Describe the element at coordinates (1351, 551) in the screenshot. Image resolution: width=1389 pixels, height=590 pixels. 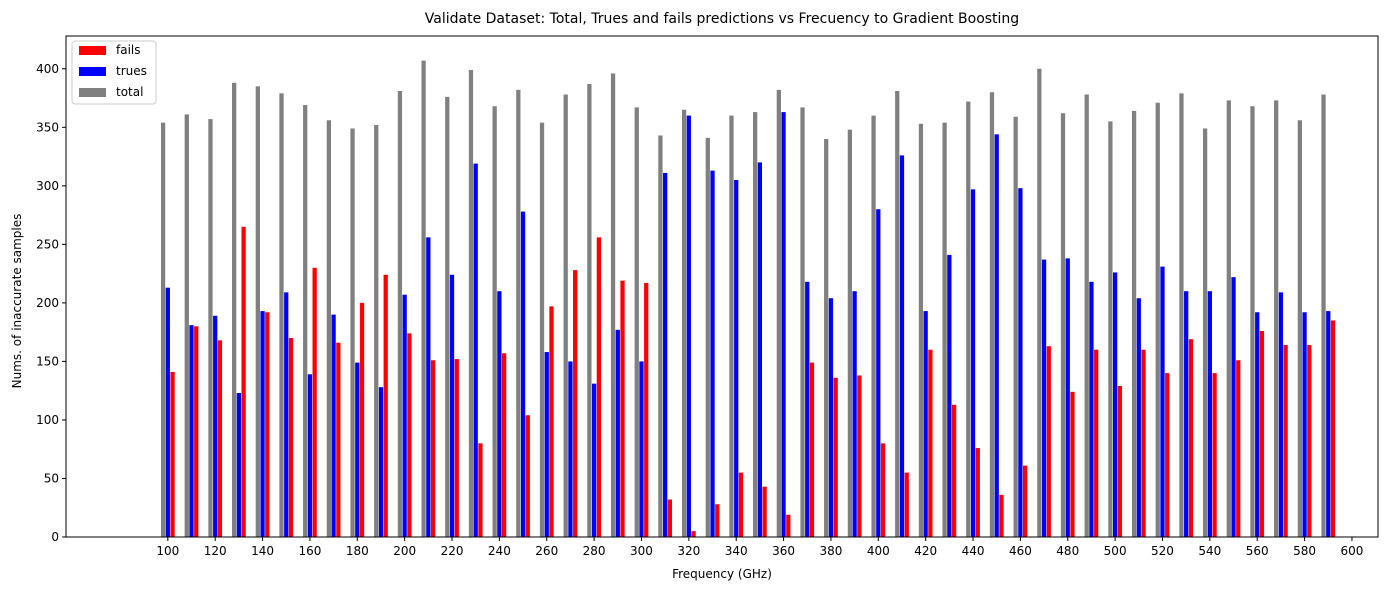
I see `x-tick-label-600: 600` at that location.